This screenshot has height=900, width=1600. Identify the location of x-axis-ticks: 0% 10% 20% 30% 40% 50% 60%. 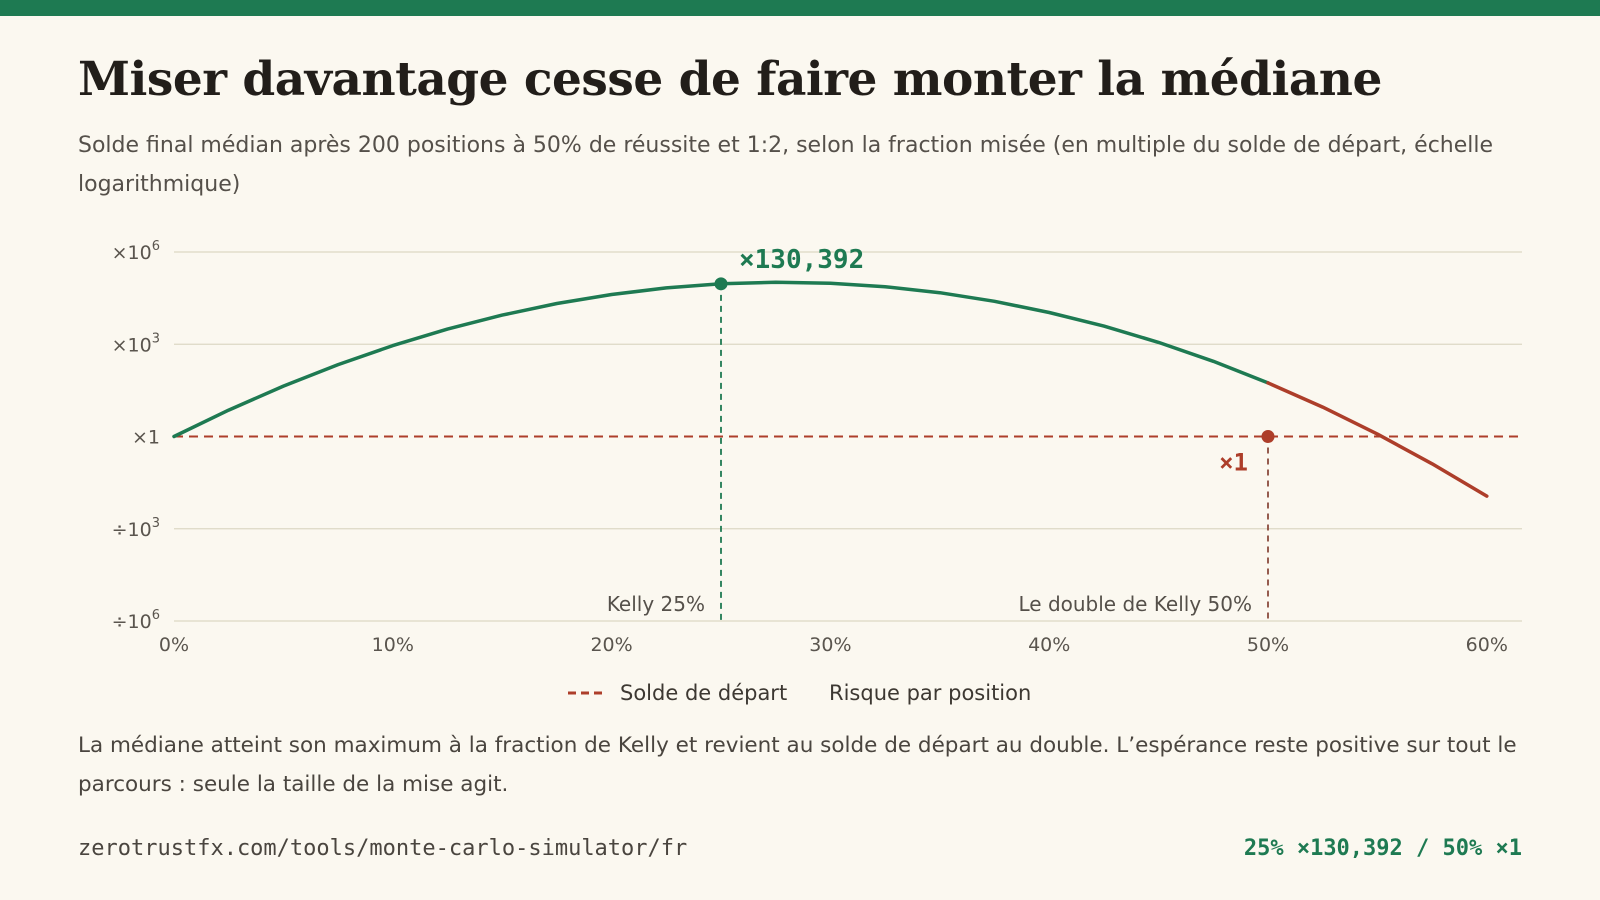
(833, 645).